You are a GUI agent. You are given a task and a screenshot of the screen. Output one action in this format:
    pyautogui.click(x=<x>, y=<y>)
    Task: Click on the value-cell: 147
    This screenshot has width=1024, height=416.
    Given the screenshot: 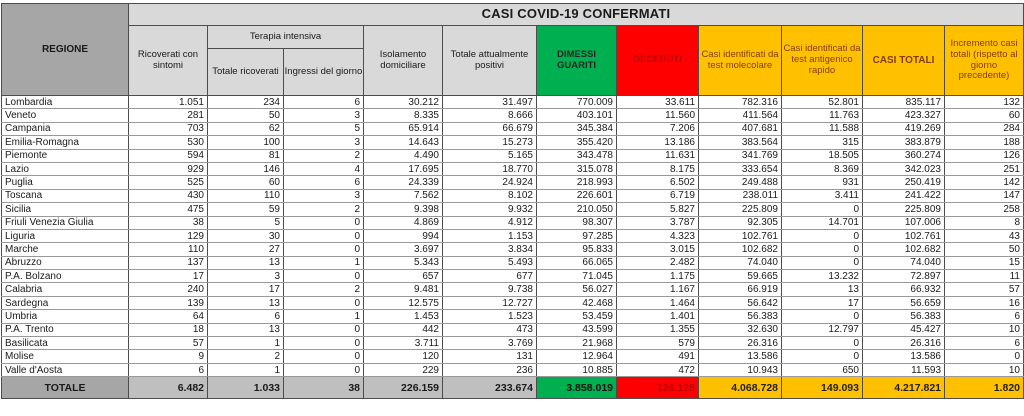 What is the action you would take?
    pyautogui.click(x=984, y=196)
    